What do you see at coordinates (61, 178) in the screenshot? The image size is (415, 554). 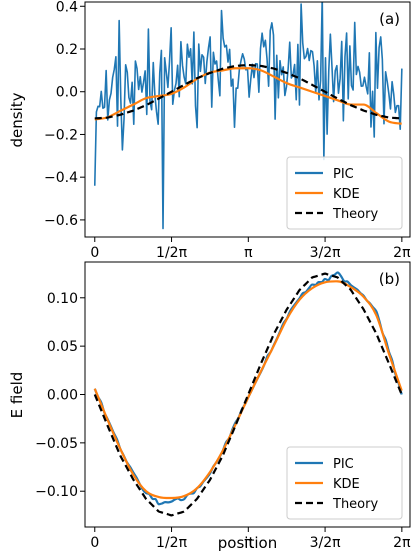 I see `y-tick-label: −0.4` at bounding box center [61, 178].